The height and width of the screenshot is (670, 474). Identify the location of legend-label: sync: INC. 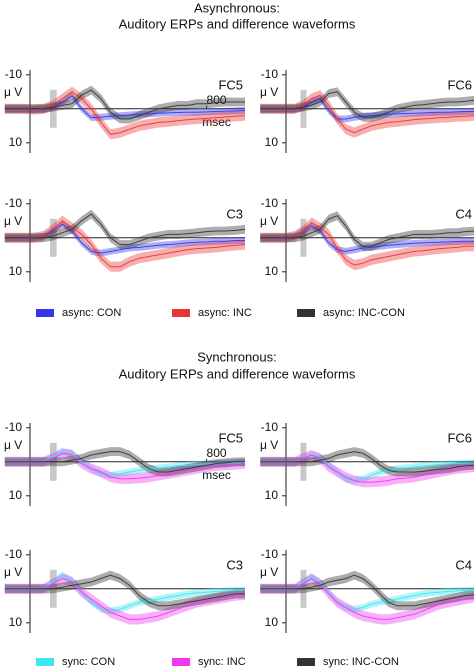
(222, 662).